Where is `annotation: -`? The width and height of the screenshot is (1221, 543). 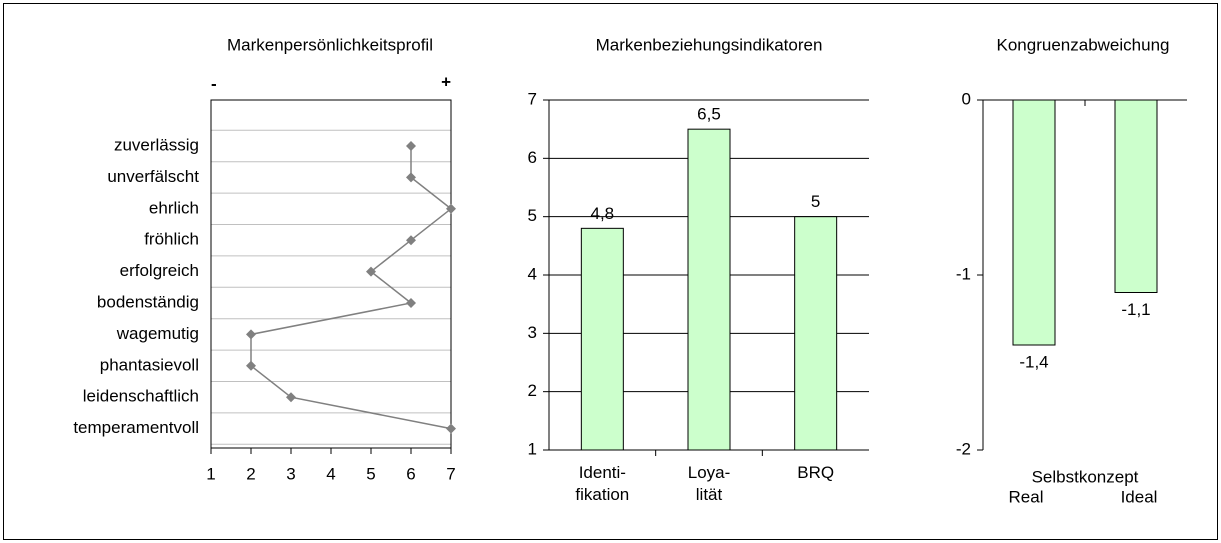
annotation: - is located at coordinates (214, 83).